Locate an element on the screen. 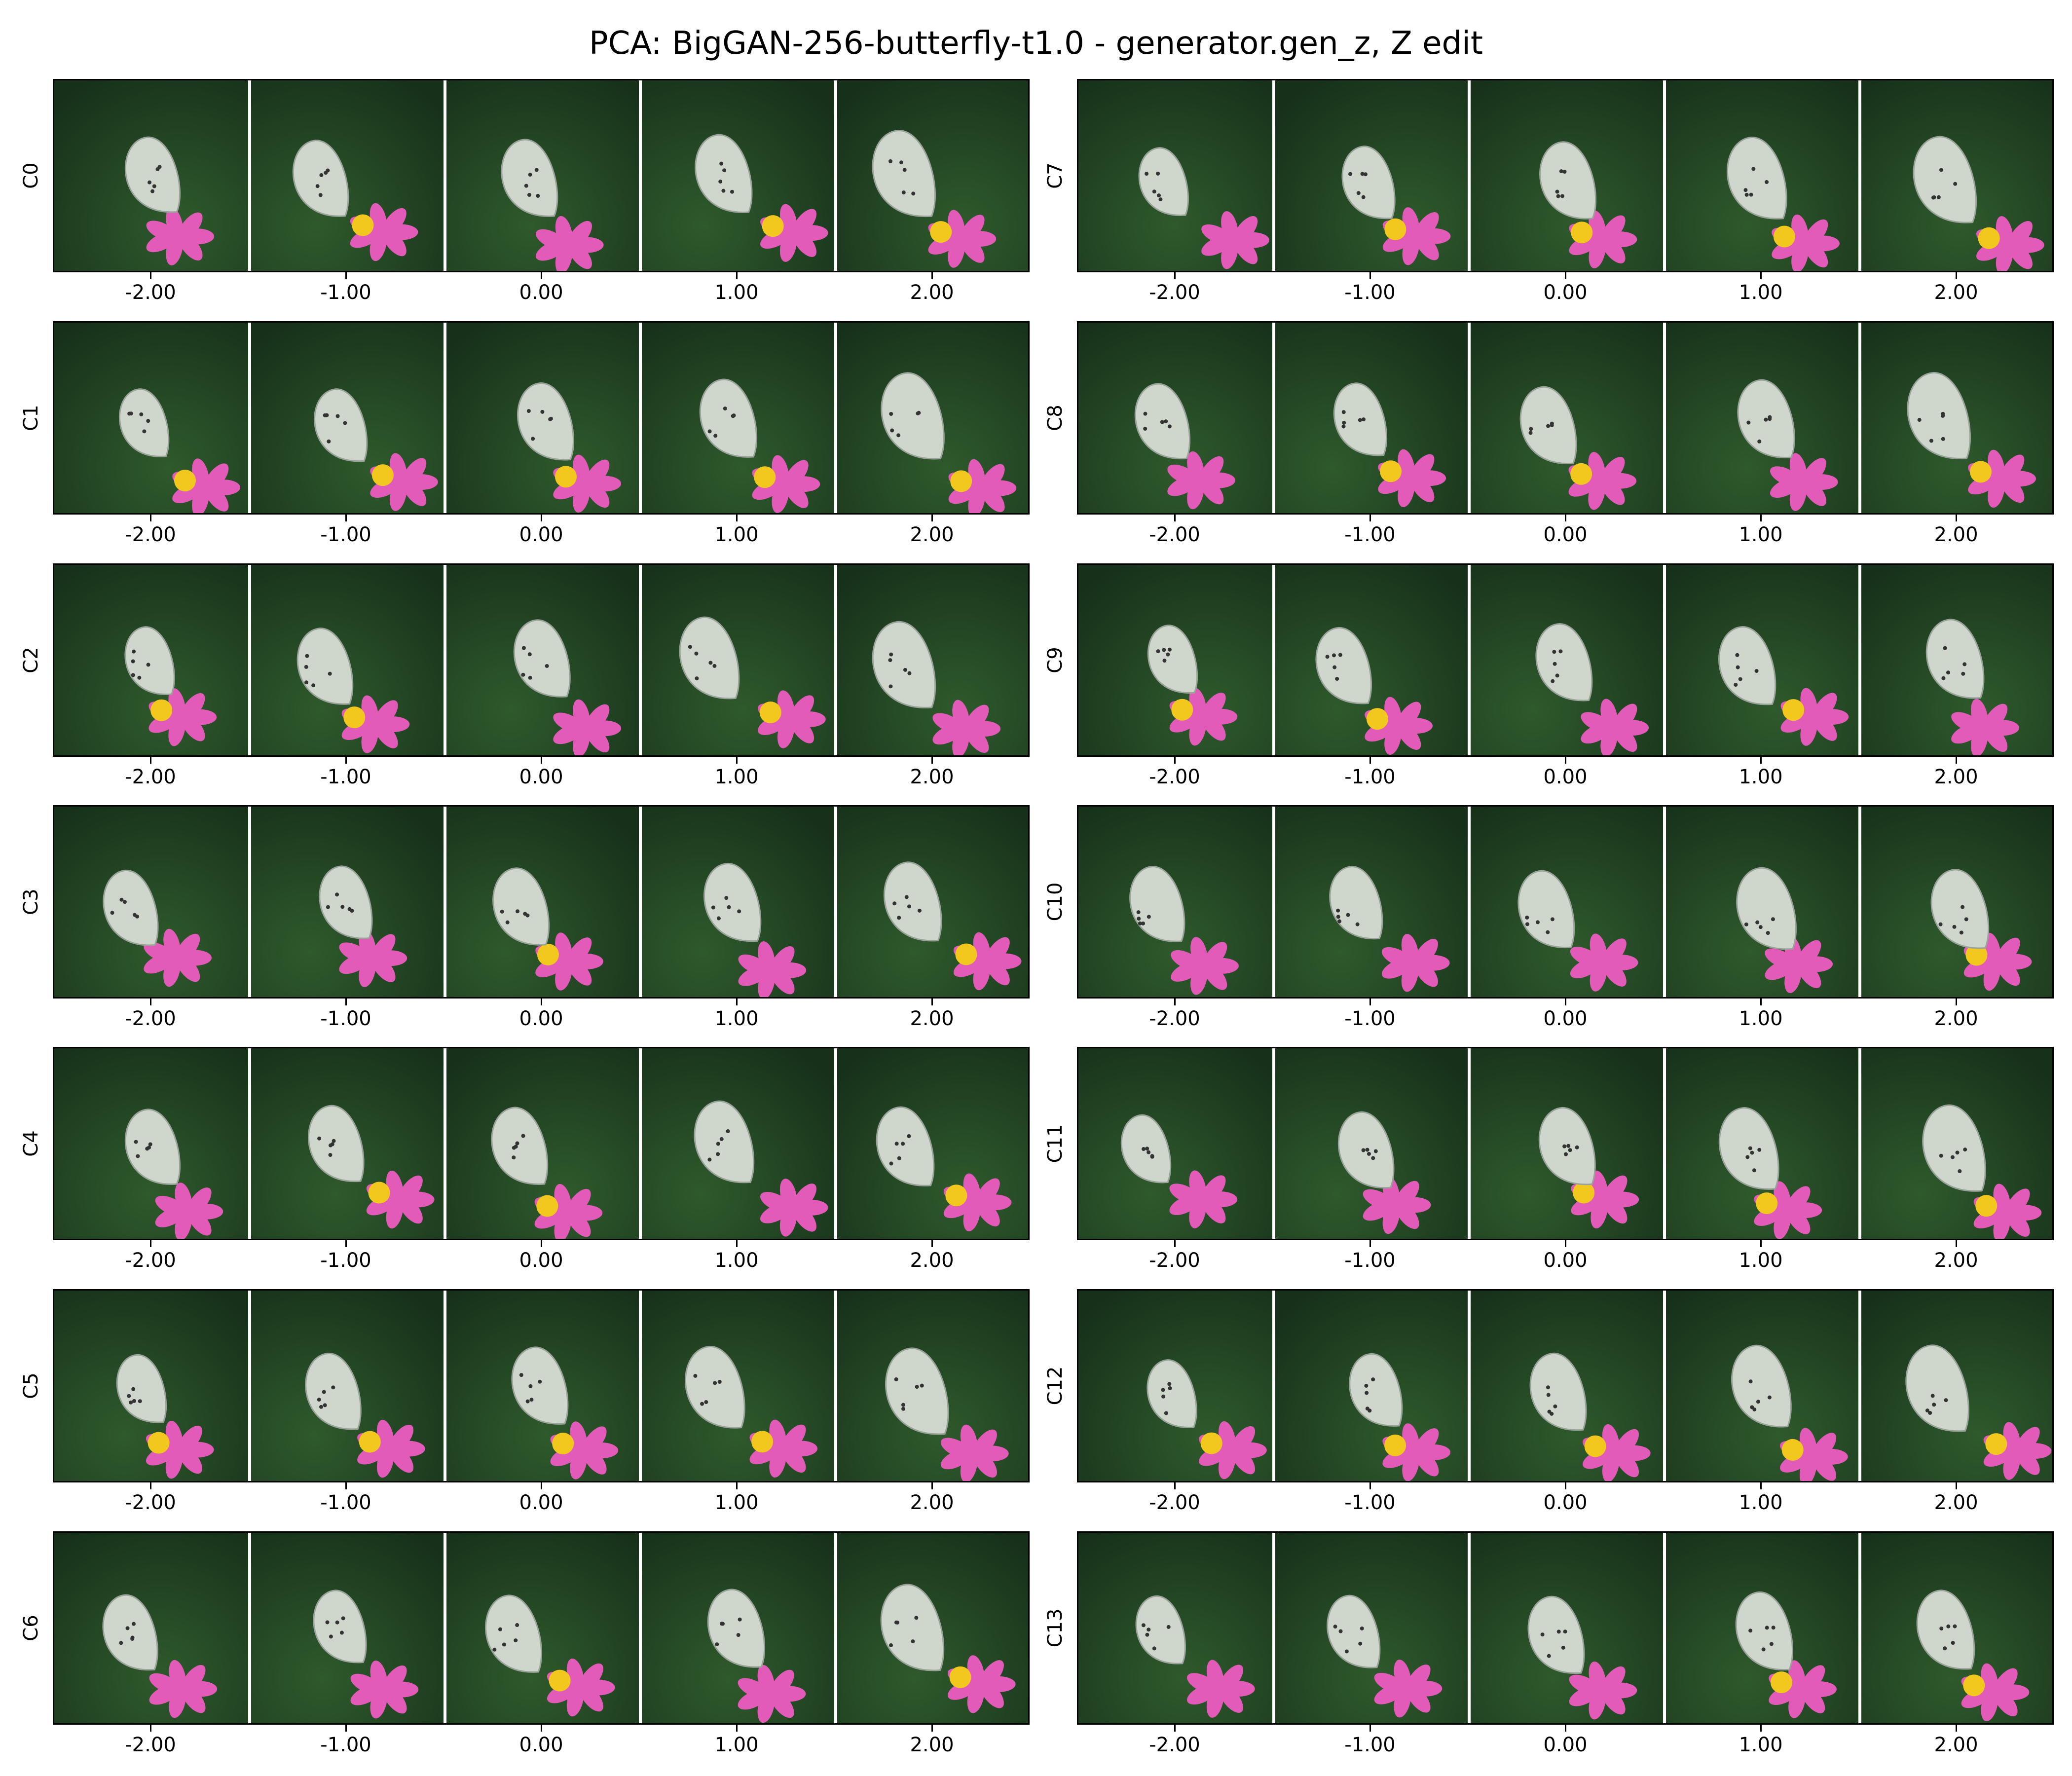 This screenshot has height=1776, width=2072. component-label: C7 is located at coordinates (1055, 176).